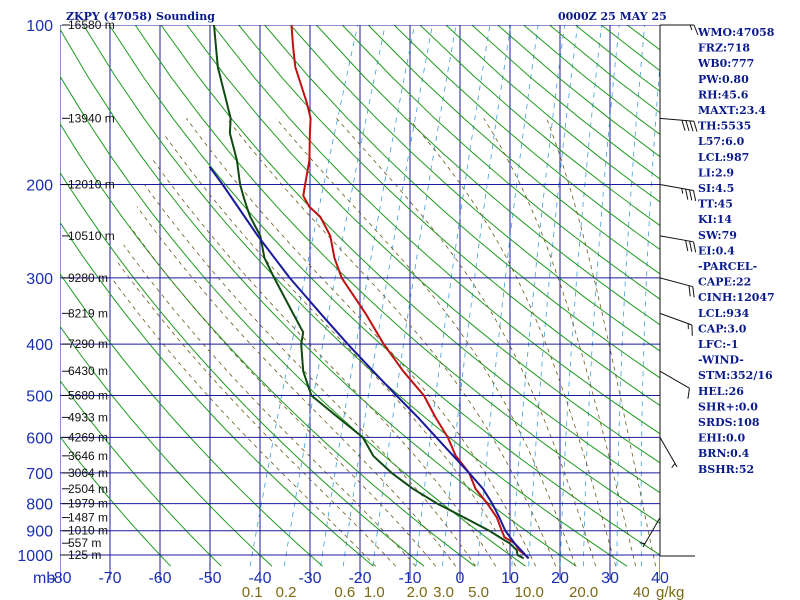 The width and height of the screenshot is (800, 600). Describe the element at coordinates (286, 592) in the screenshot. I see `mixing-ratio-label: 0.2` at that location.